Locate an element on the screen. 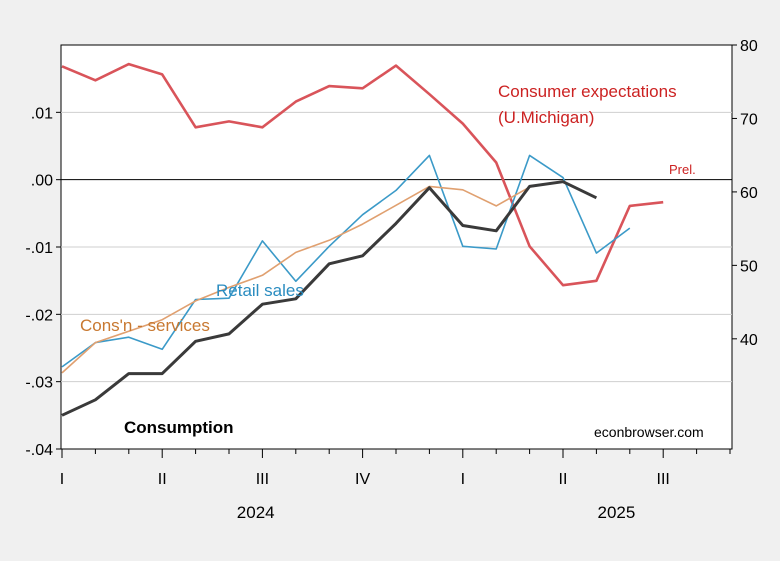 The image size is (780, 561). right-axis-tick-label: 80 is located at coordinates (749, 46).